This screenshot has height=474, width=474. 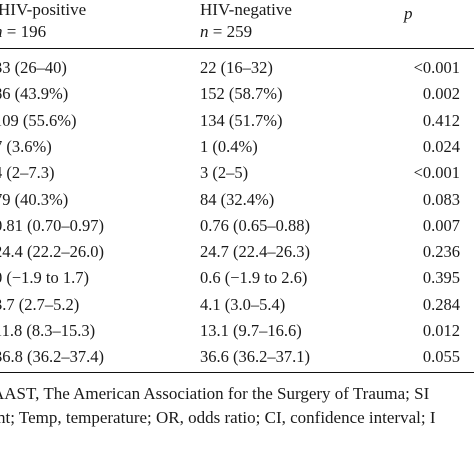 I want to click on n-value: = 196, so click(x=24, y=31).